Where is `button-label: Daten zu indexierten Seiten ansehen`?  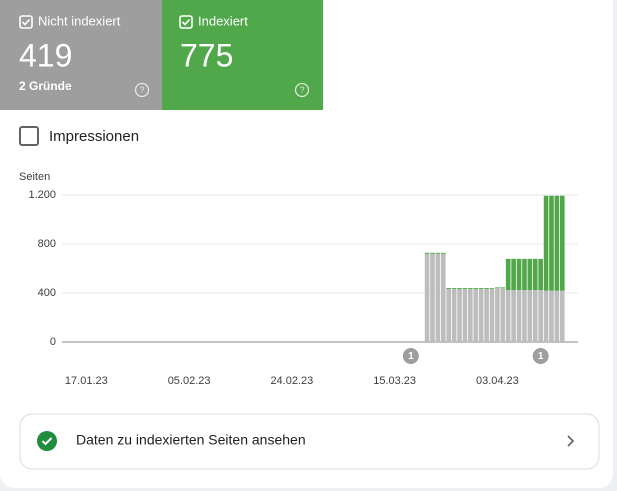 button-label: Daten zu indexierten Seiten ansehen is located at coordinates (191, 440).